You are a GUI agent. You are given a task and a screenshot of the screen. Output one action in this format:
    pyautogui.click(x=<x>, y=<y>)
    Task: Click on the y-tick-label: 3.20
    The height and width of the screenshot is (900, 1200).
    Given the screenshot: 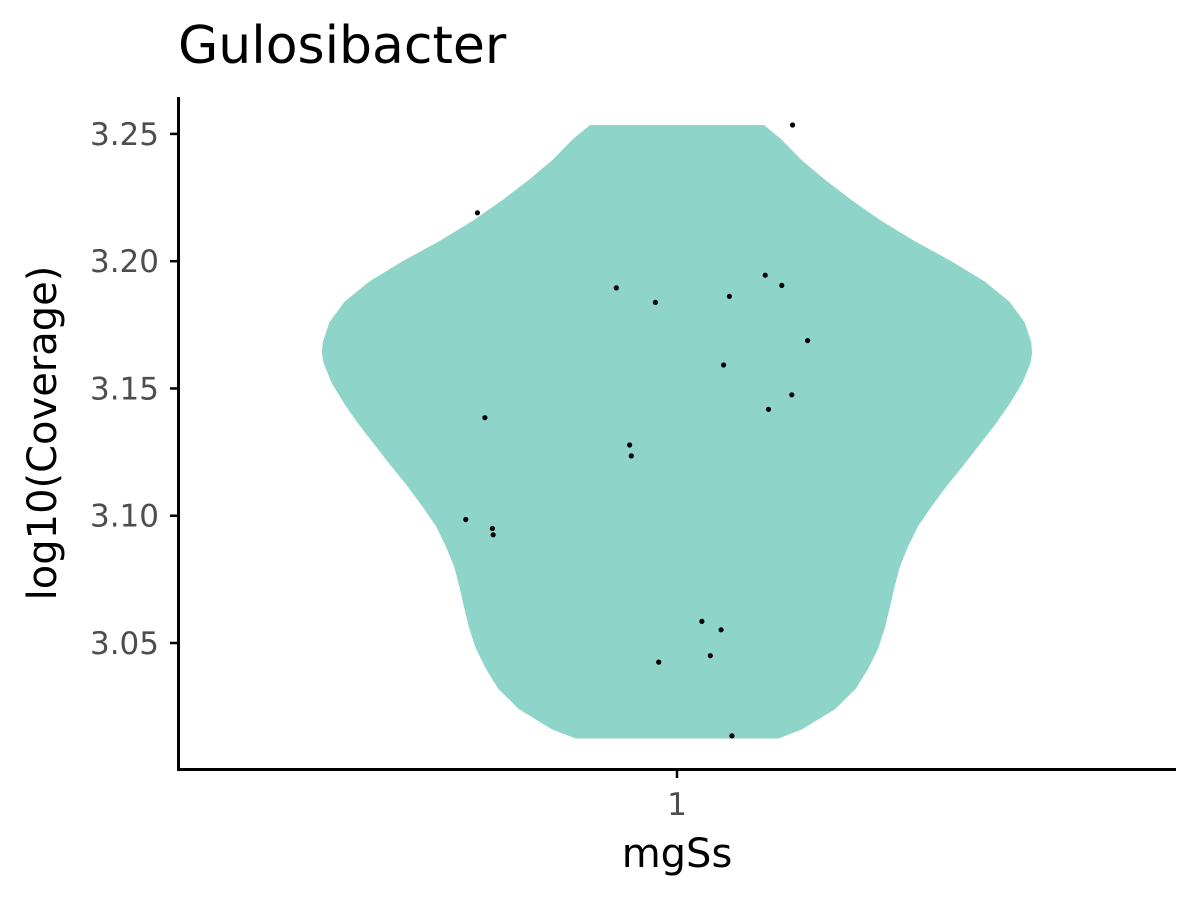 What is the action you would take?
    pyautogui.click(x=124, y=262)
    